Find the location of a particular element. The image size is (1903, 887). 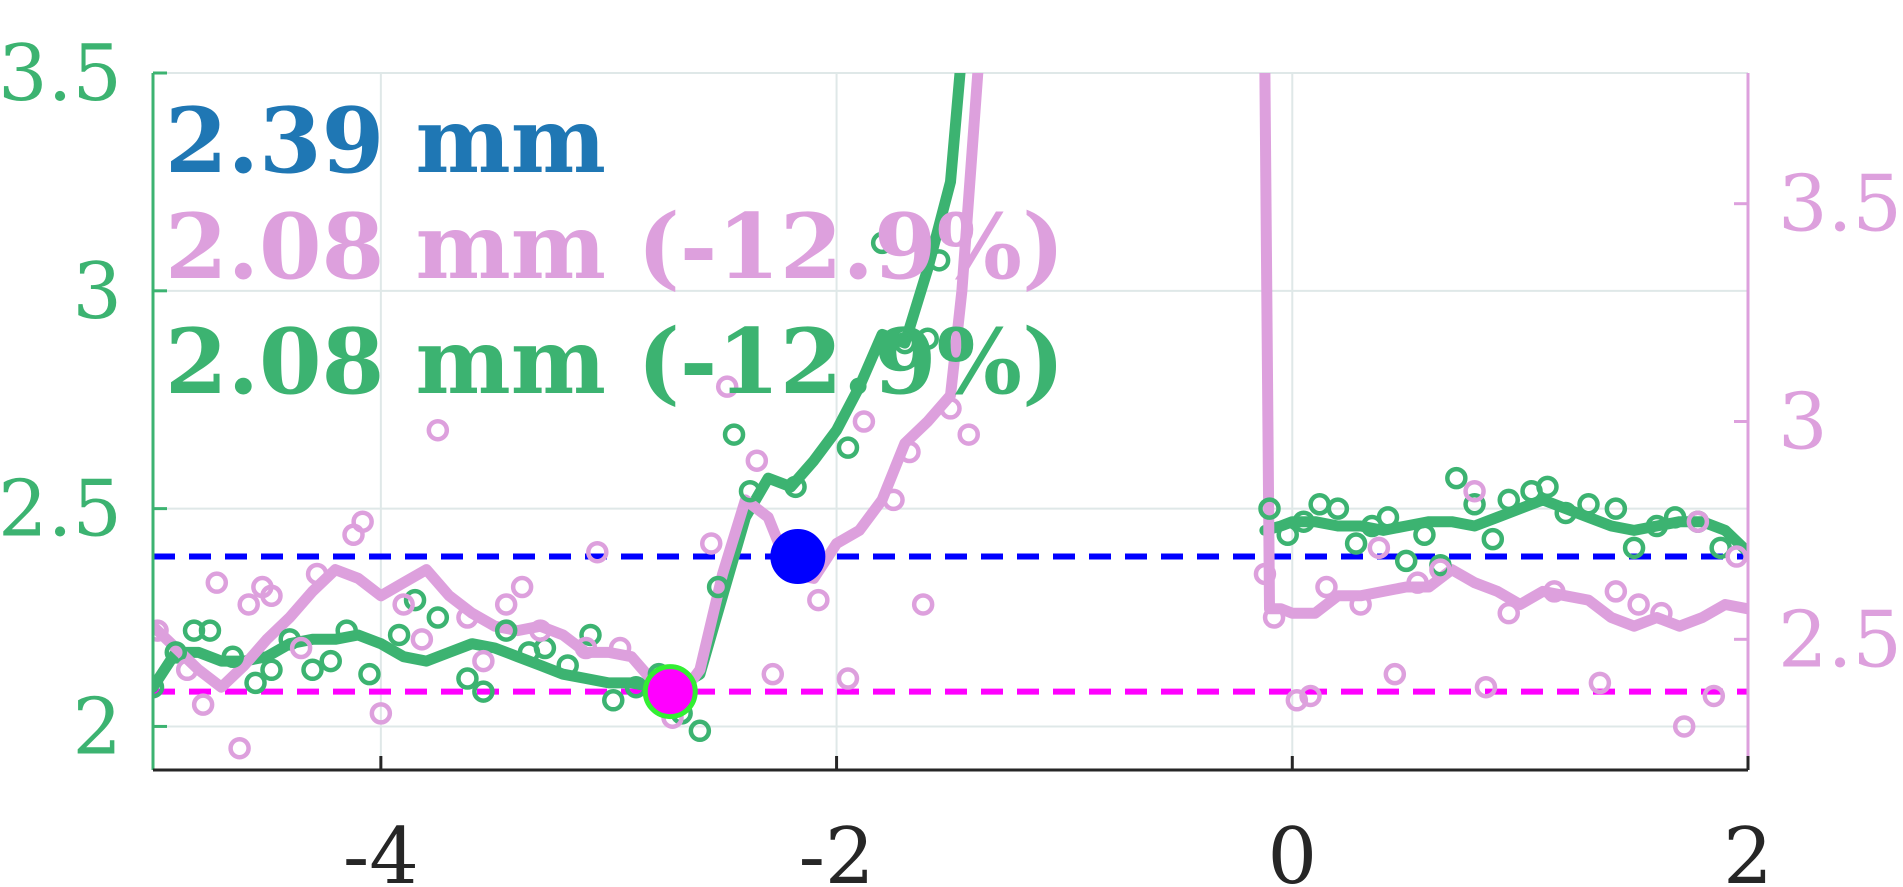

y-left-tick-label-1: 2.5 is located at coordinates (61, 510).